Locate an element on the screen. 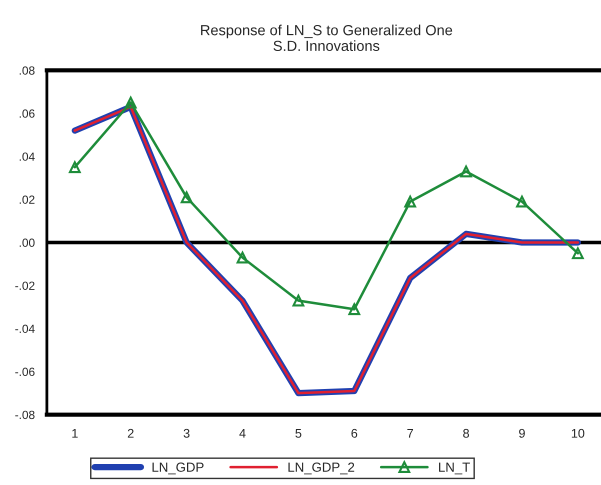 The width and height of the screenshot is (601, 485). x-tick-label: 6 is located at coordinates (354, 433).